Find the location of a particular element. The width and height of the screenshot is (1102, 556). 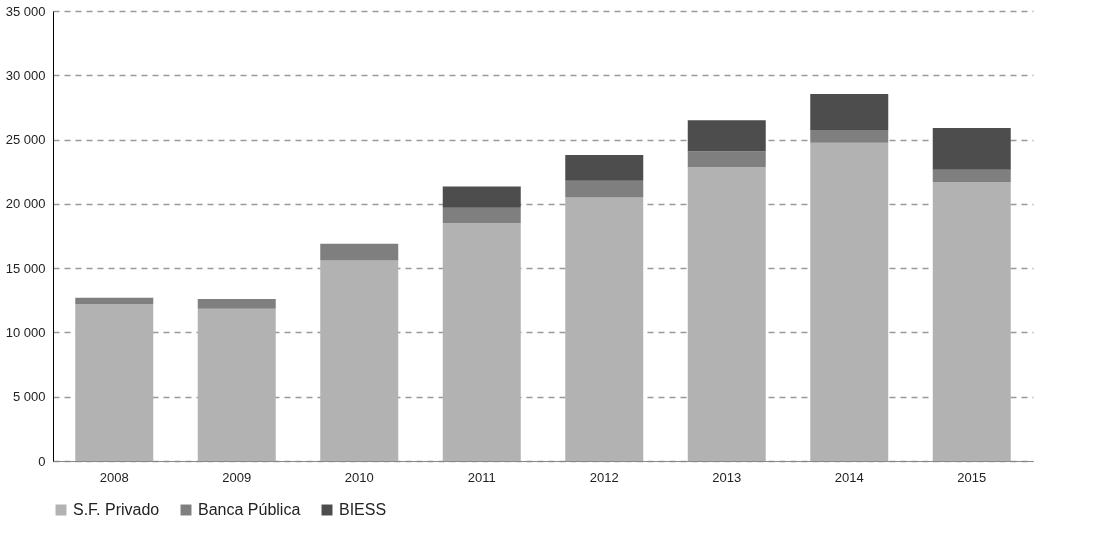

x-tick-label: 2013 is located at coordinates (727, 477).